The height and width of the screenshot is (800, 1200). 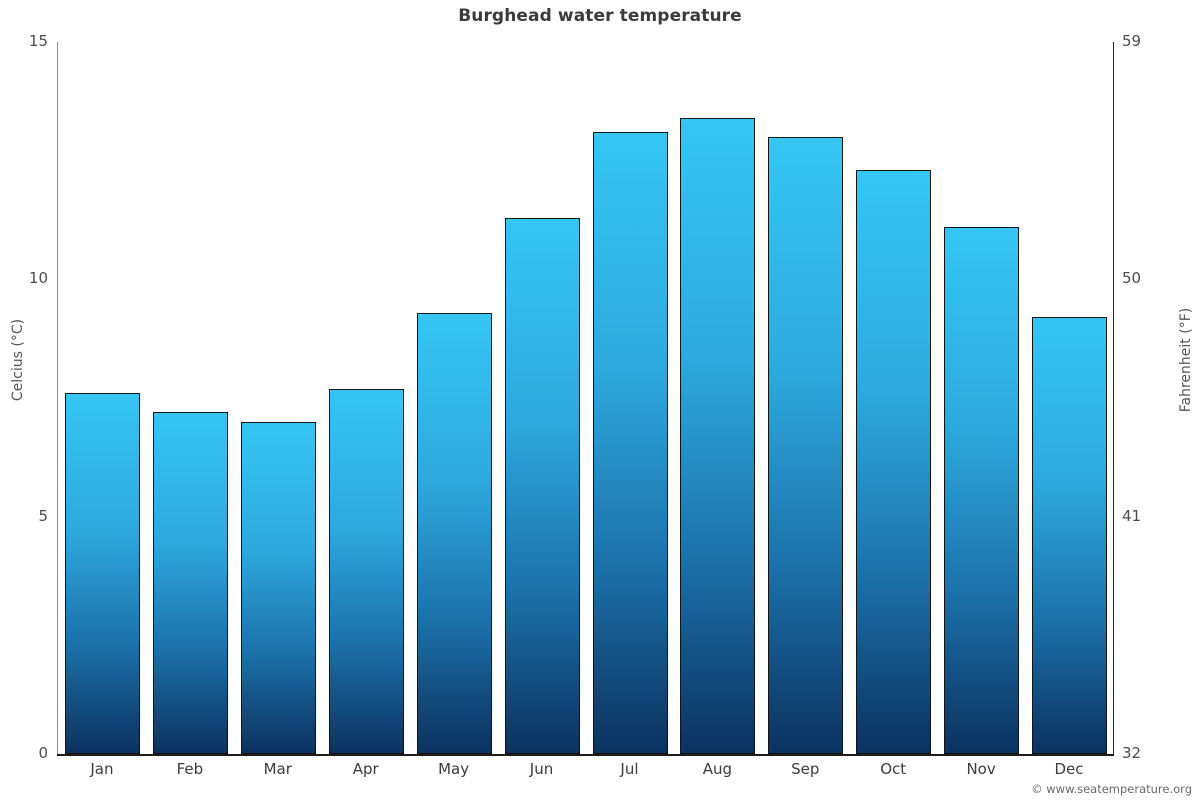 I want to click on bar-dec, so click(x=1070, y=535).